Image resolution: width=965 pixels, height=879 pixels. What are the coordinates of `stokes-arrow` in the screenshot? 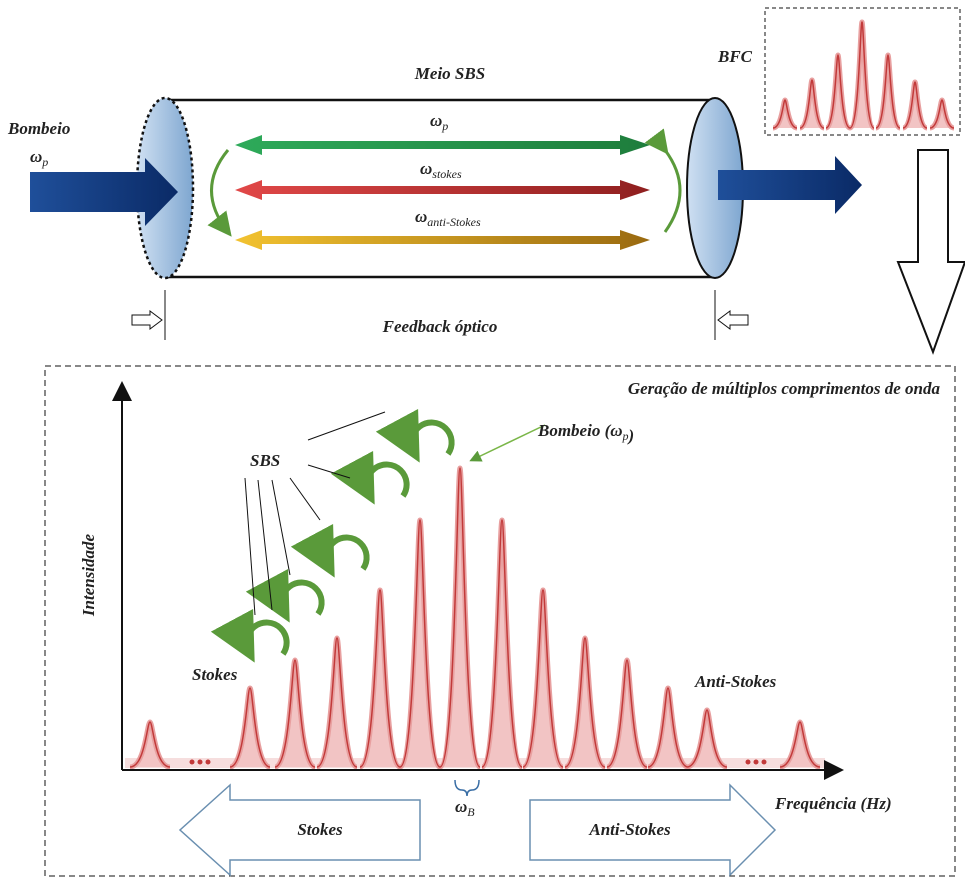 It's located at (299, 830).